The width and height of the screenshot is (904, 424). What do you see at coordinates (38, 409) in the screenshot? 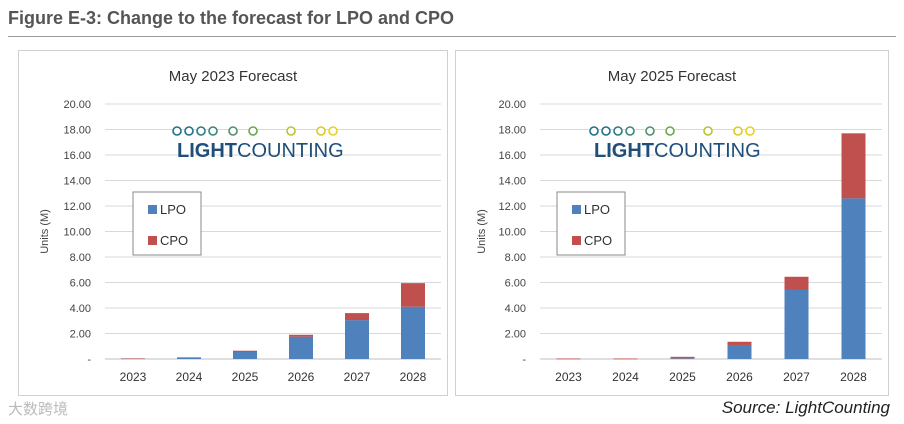
I see `watermark: 大数跨境` at bounding box center [38, 409].